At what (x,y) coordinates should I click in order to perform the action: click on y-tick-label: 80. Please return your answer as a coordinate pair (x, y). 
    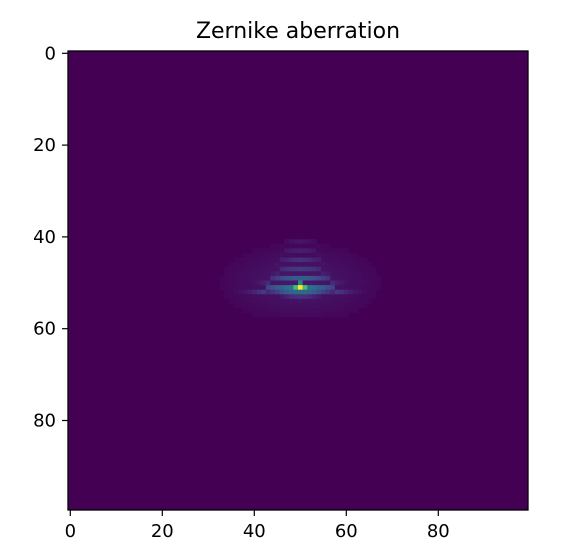
    Looking at the image, I should click on (44, 420).